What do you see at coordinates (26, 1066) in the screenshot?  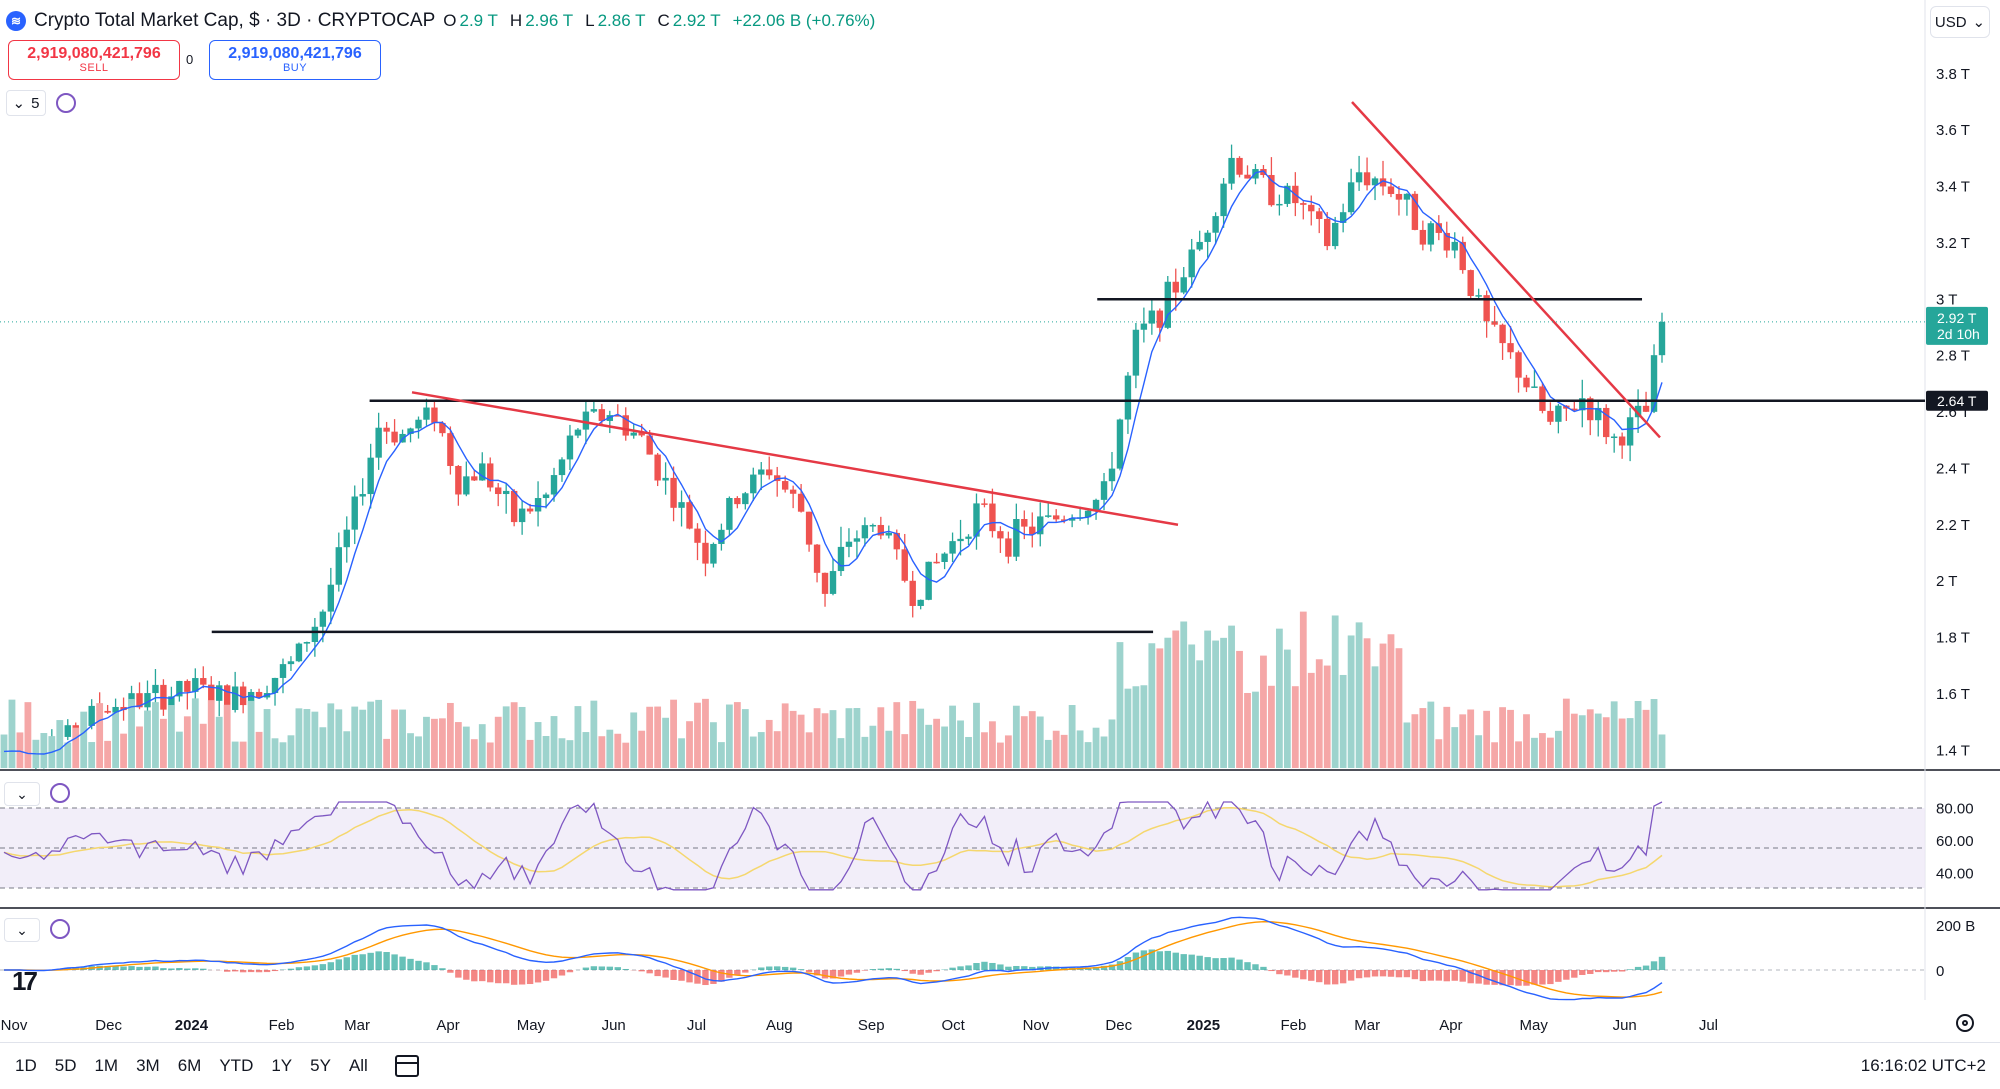 I see `range-1d: 1D` at bounding box center [26, 1066].